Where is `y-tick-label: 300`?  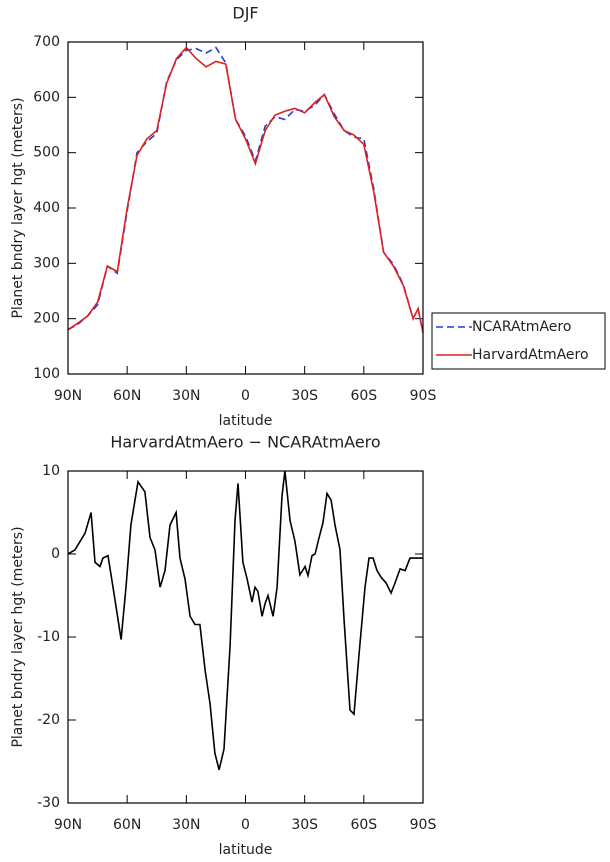 y-tick-label: 300 is located at coordinates (46, 263).